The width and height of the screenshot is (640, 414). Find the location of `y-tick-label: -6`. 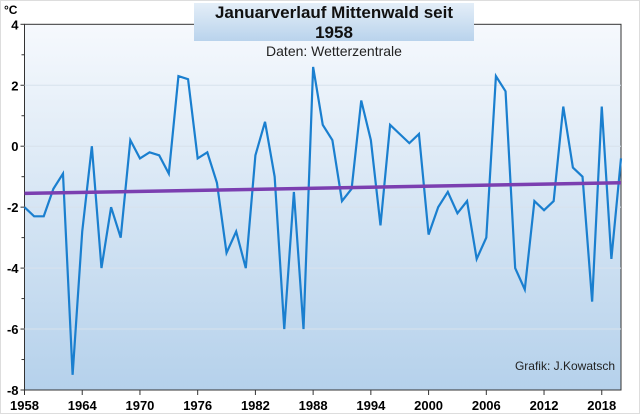

y-tick-label: -6 is located at coordinates (13, 329).